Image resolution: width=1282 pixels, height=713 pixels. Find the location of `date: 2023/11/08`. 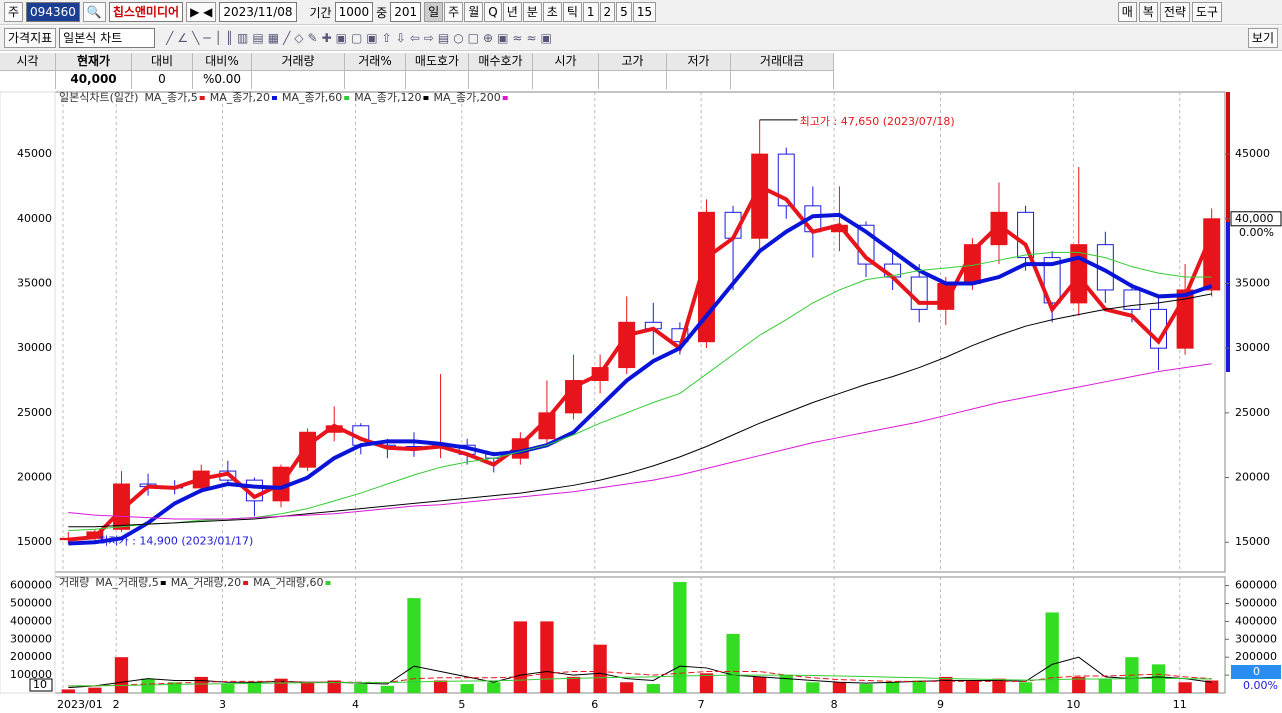

date: 2023/11/08 is located at coordinates (258, 12).